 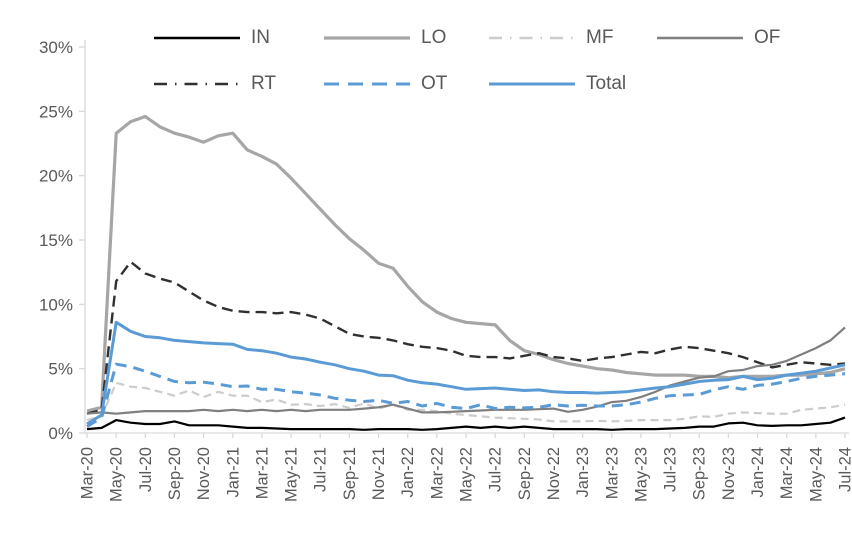 I want to click on y-tick-label: 25%, so click(x=56, y=111).